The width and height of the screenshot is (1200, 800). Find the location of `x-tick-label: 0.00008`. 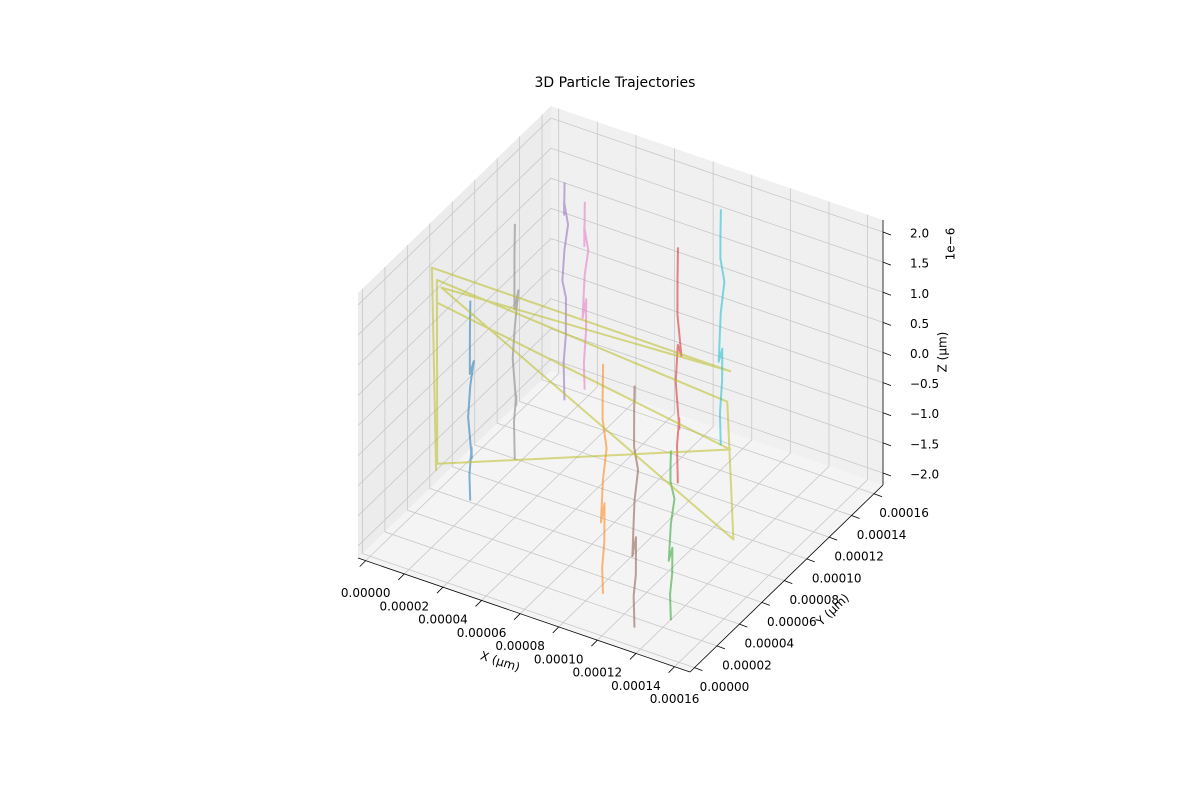

x-tick-label: 0.00008 is located at coordinates (520, 646).